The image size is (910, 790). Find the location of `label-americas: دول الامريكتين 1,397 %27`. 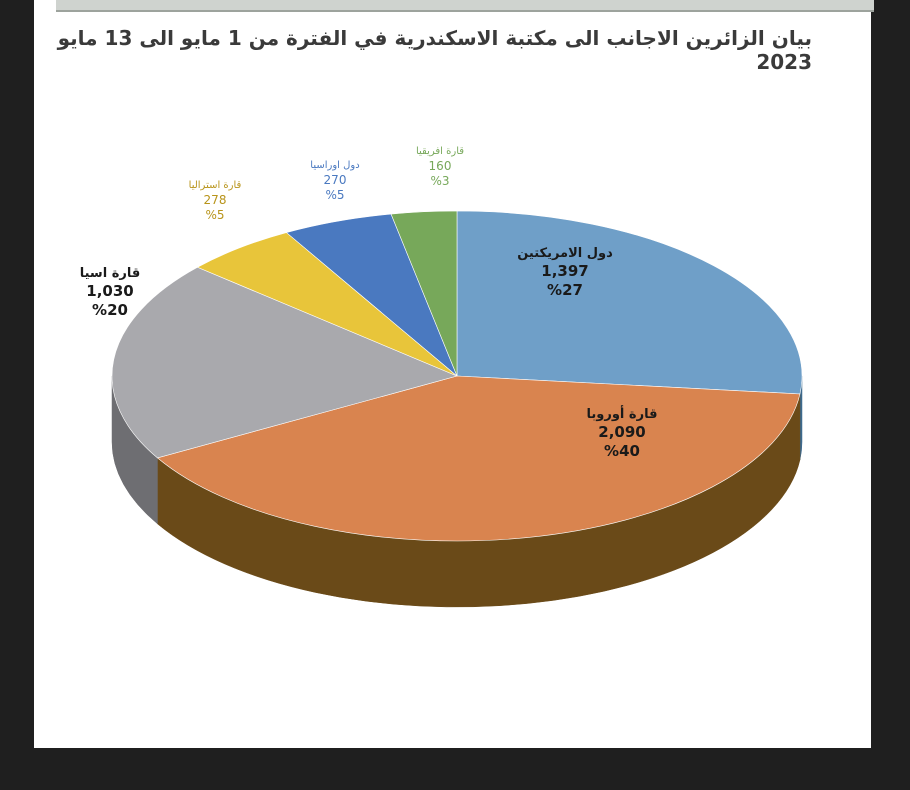

label-americas: دول الامريكتين 1,397 %27 is located at coordinates (565, 273).